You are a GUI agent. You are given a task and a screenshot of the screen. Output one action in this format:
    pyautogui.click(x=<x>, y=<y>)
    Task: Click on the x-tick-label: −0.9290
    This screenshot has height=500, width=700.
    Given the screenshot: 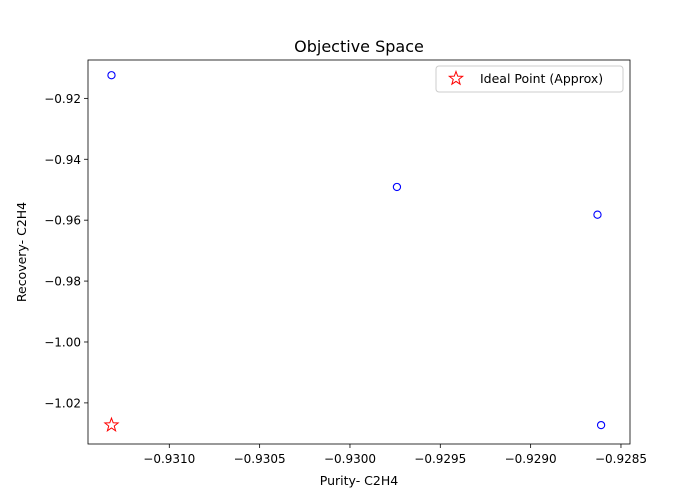 What is the action you would take?
    pyautogui.click(x=531, y=459)
    